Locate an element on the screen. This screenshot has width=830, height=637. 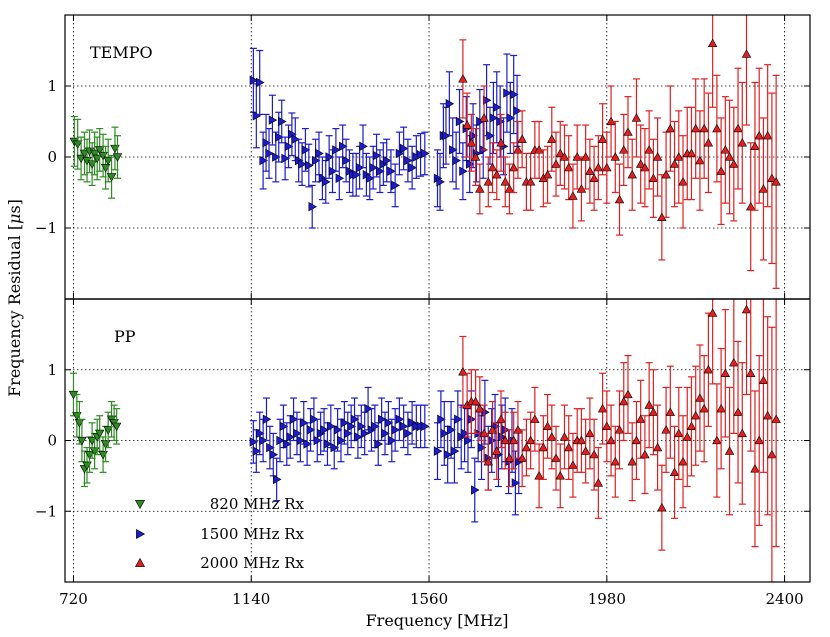
legend-label: 820 MHz Rx is located at coordinates (257, 504).